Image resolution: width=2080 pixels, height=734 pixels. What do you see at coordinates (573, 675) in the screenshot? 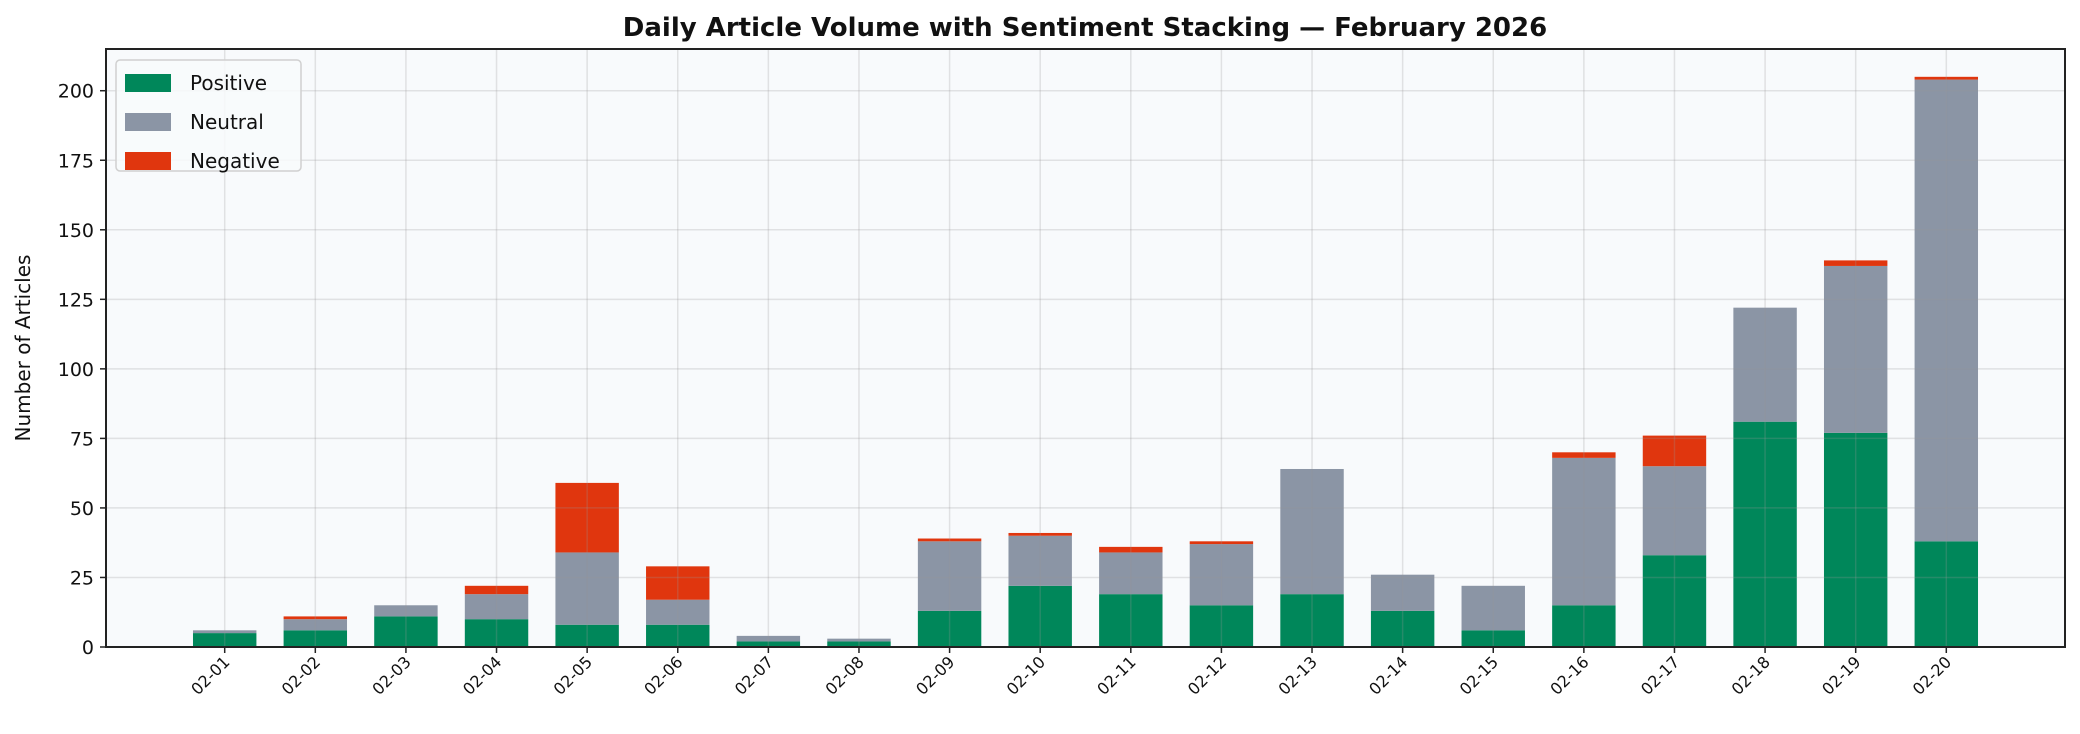
I see `x-tick-label: 02-05` at bounding box center [573, 675].